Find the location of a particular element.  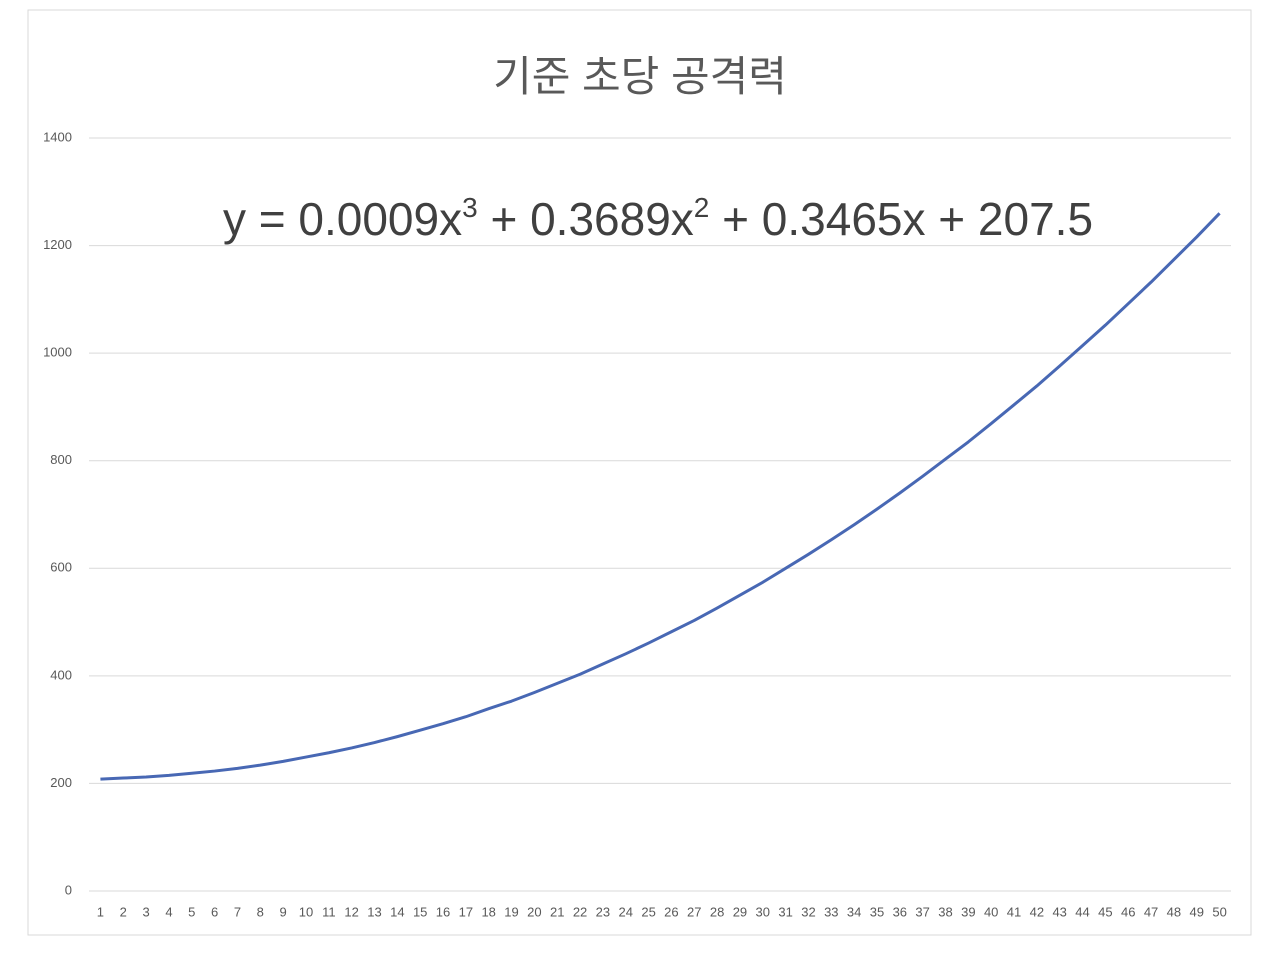

chart-title: 기준 초당 공격력 is located at coordinates (640, 76).